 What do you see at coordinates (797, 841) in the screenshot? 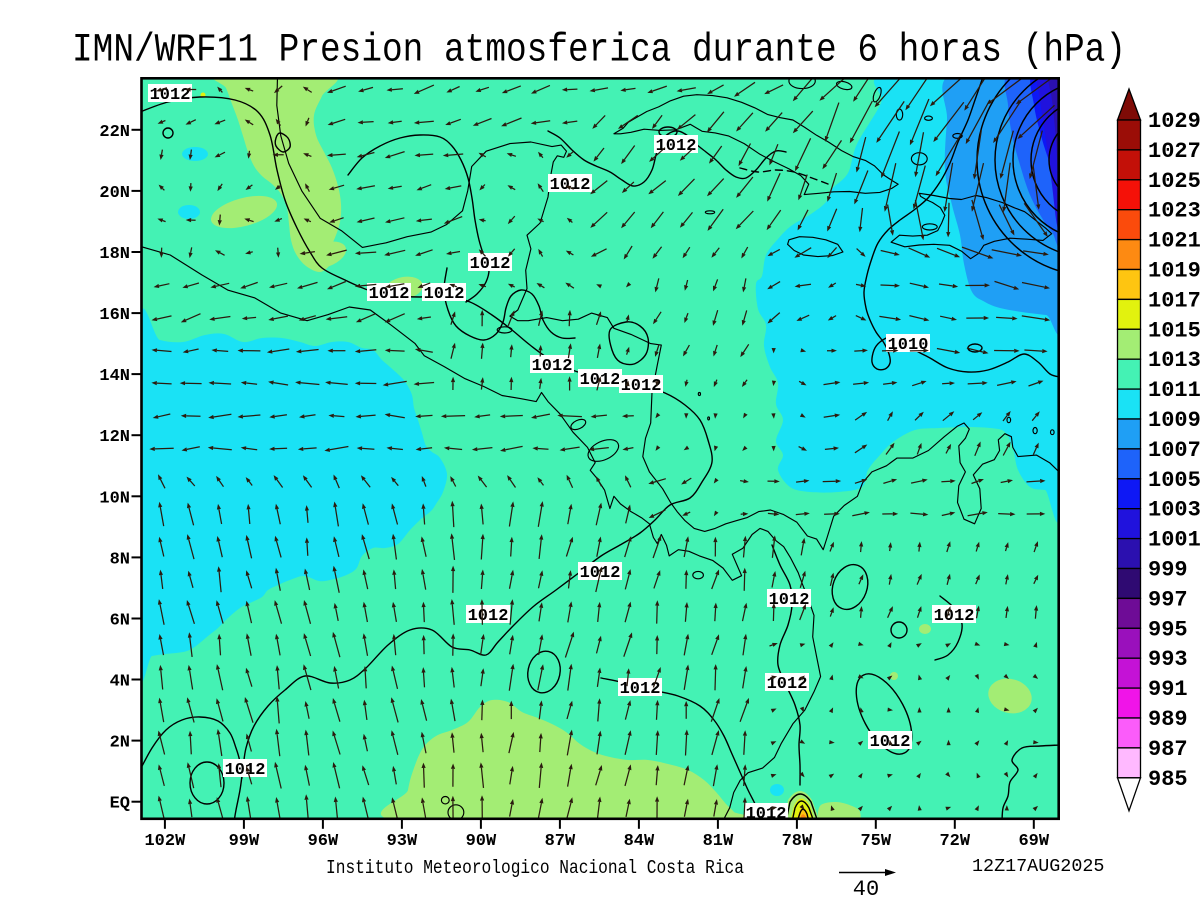
I see `svg-text: 78W` at bounding box center [797, 841].